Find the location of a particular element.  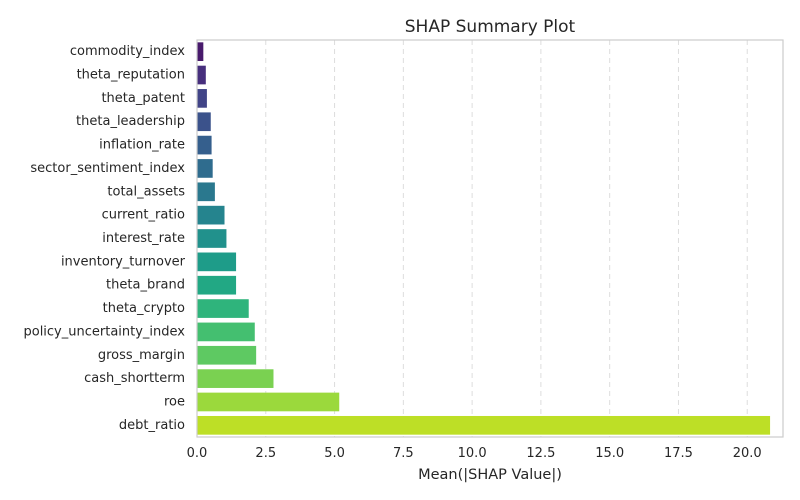

y-tick-label: theta_patent is located at coordinates (143, 98).